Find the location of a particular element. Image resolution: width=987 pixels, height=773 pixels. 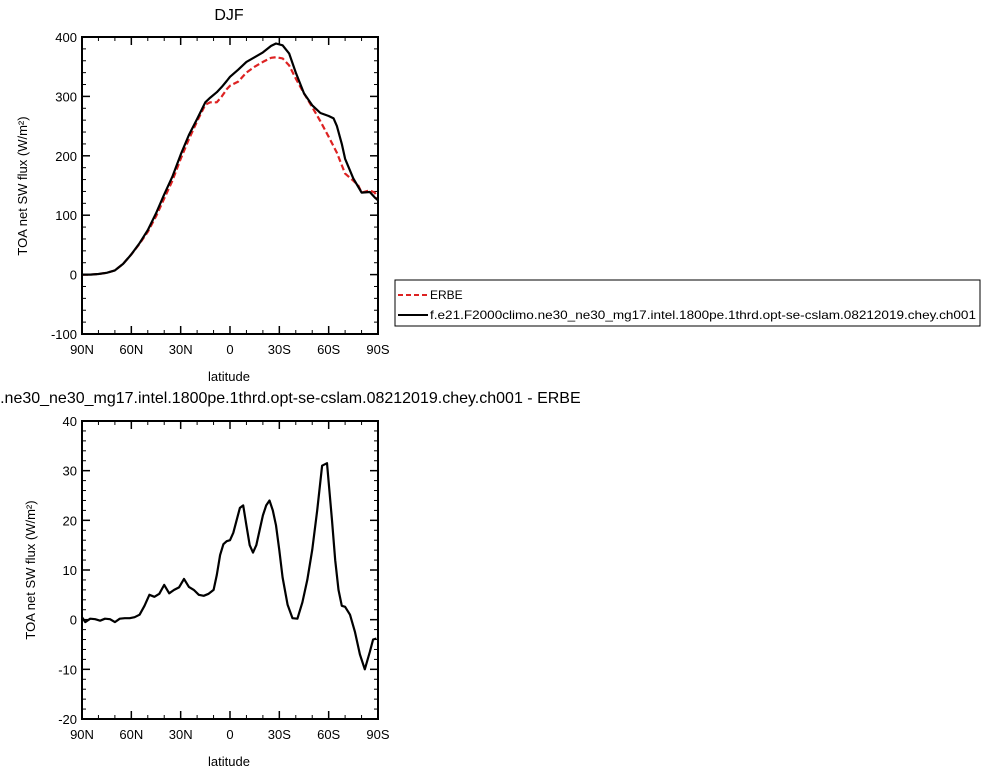

bottom-panel-x-tick-label: 30N is located at coordinates (181, 734).